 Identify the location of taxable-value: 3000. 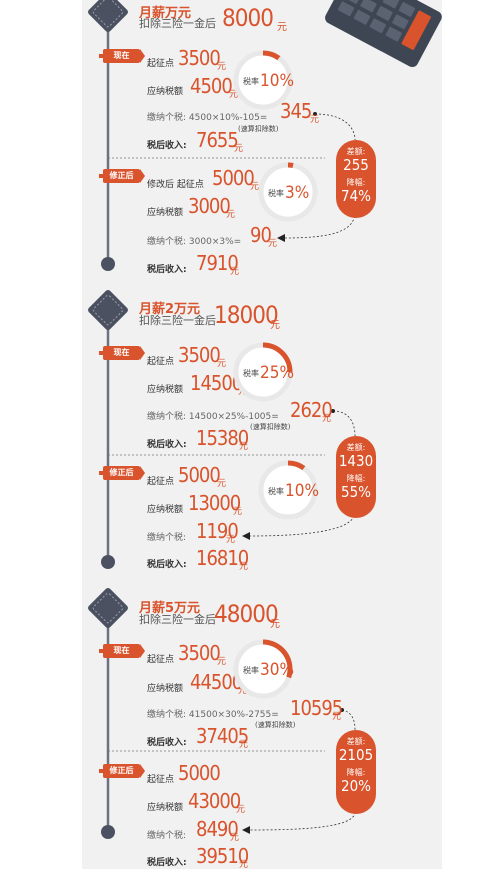
(209, 206).